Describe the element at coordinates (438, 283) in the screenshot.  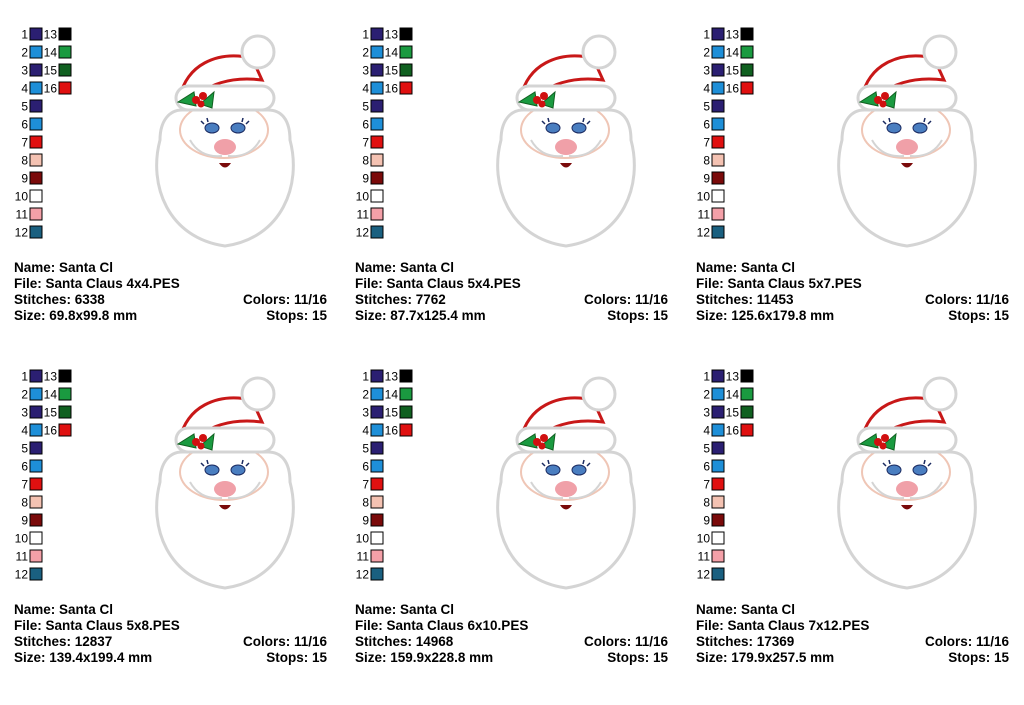
I see `file-name: File: Santa Claus 5x4.PES` at that location.